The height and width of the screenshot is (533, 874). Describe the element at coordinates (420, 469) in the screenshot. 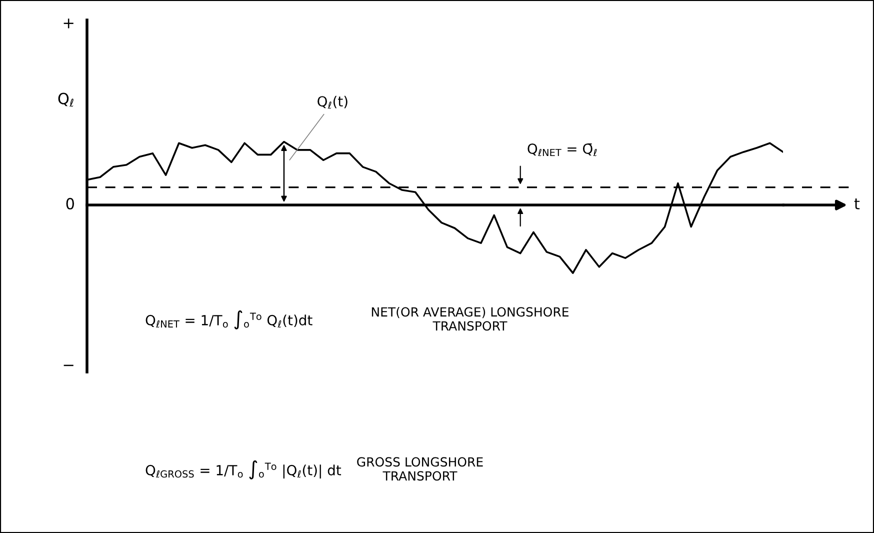

I see `text: GROSS LONGSHORE TRANSPORT` at that location.